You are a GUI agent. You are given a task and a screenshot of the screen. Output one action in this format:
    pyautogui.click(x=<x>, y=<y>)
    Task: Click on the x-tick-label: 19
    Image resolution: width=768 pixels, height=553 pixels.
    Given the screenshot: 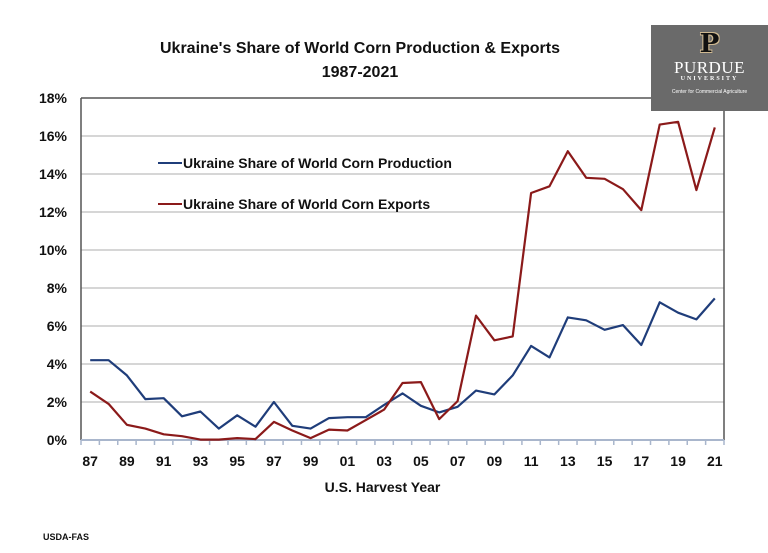 What is the action you would take?
    pyautogui.click(x=678, y=461)
    